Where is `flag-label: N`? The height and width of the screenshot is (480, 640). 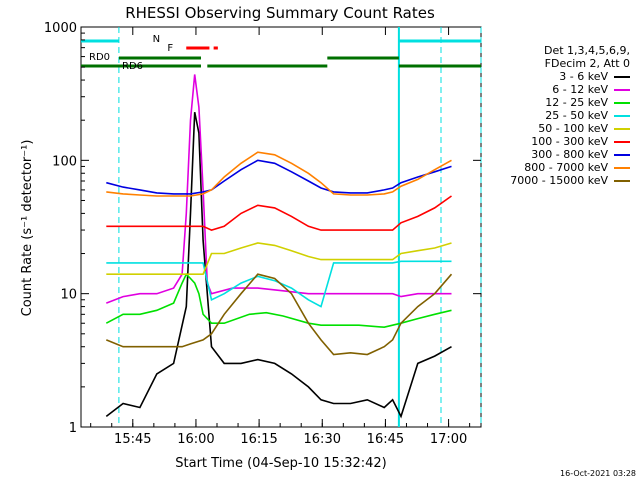 flag-label: N is located at coordinates (156, 39).